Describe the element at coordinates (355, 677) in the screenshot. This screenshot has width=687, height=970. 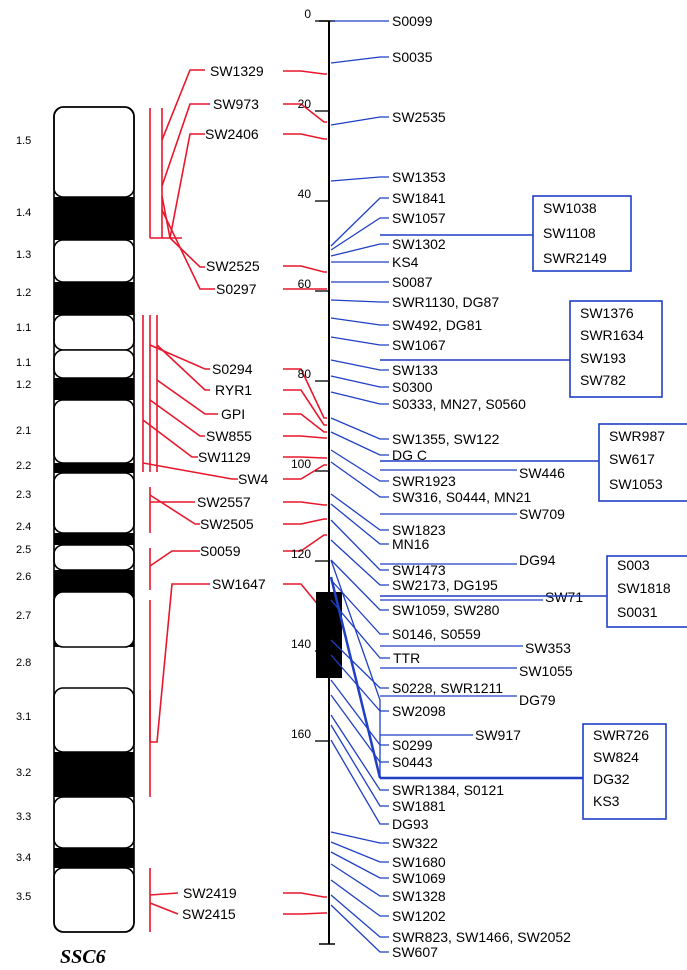
I see `linkage-connector-thick` at that location.